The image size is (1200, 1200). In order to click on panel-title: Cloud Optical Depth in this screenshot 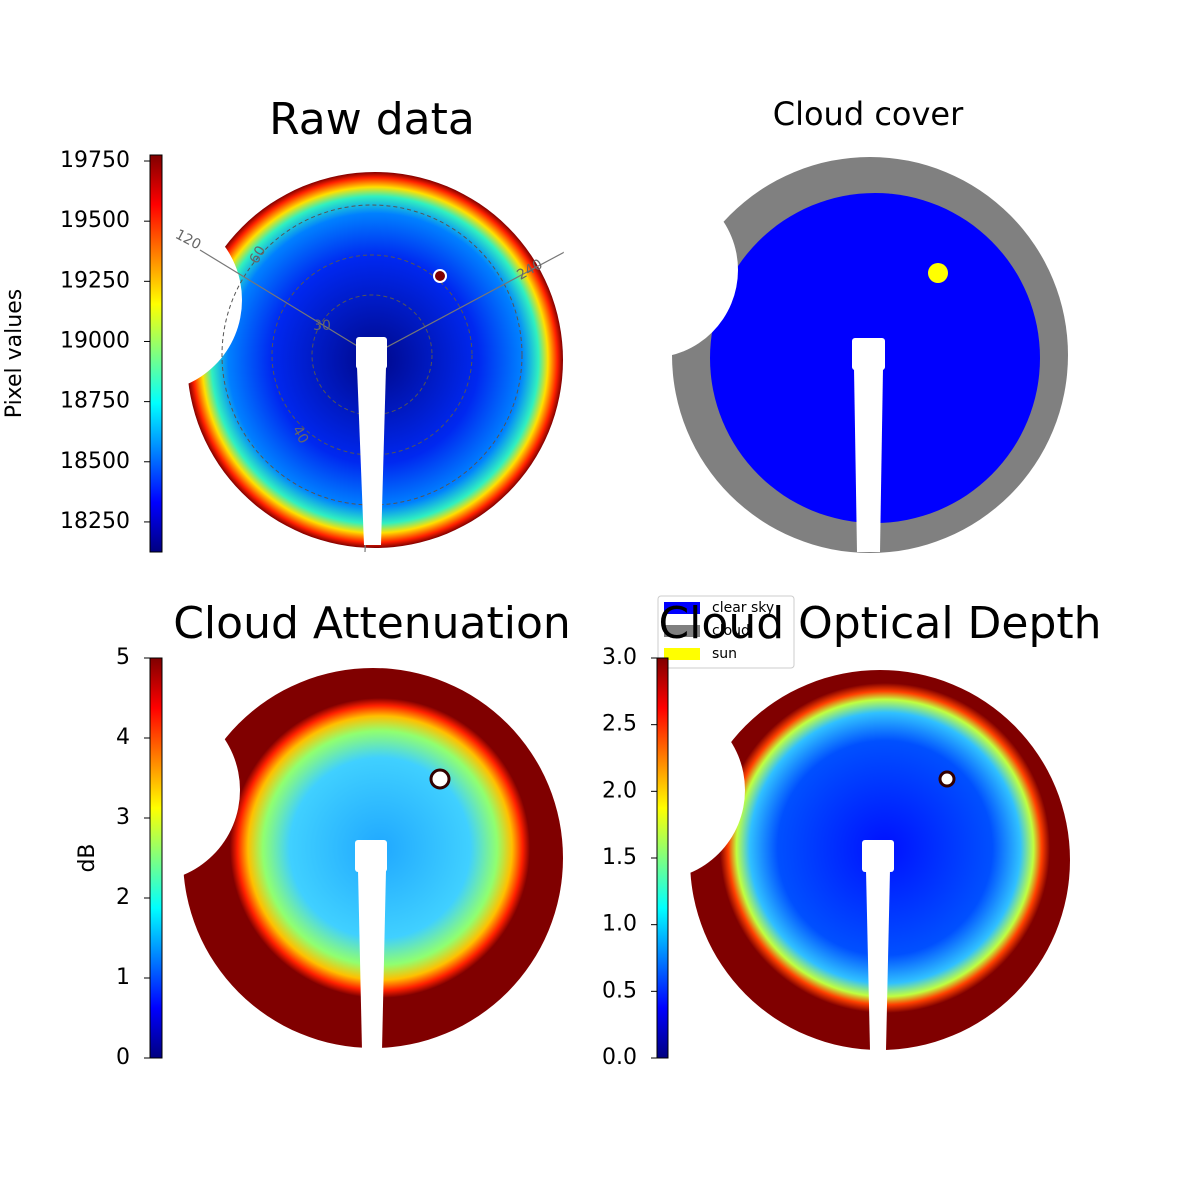, I will do `click(879, 623)`.